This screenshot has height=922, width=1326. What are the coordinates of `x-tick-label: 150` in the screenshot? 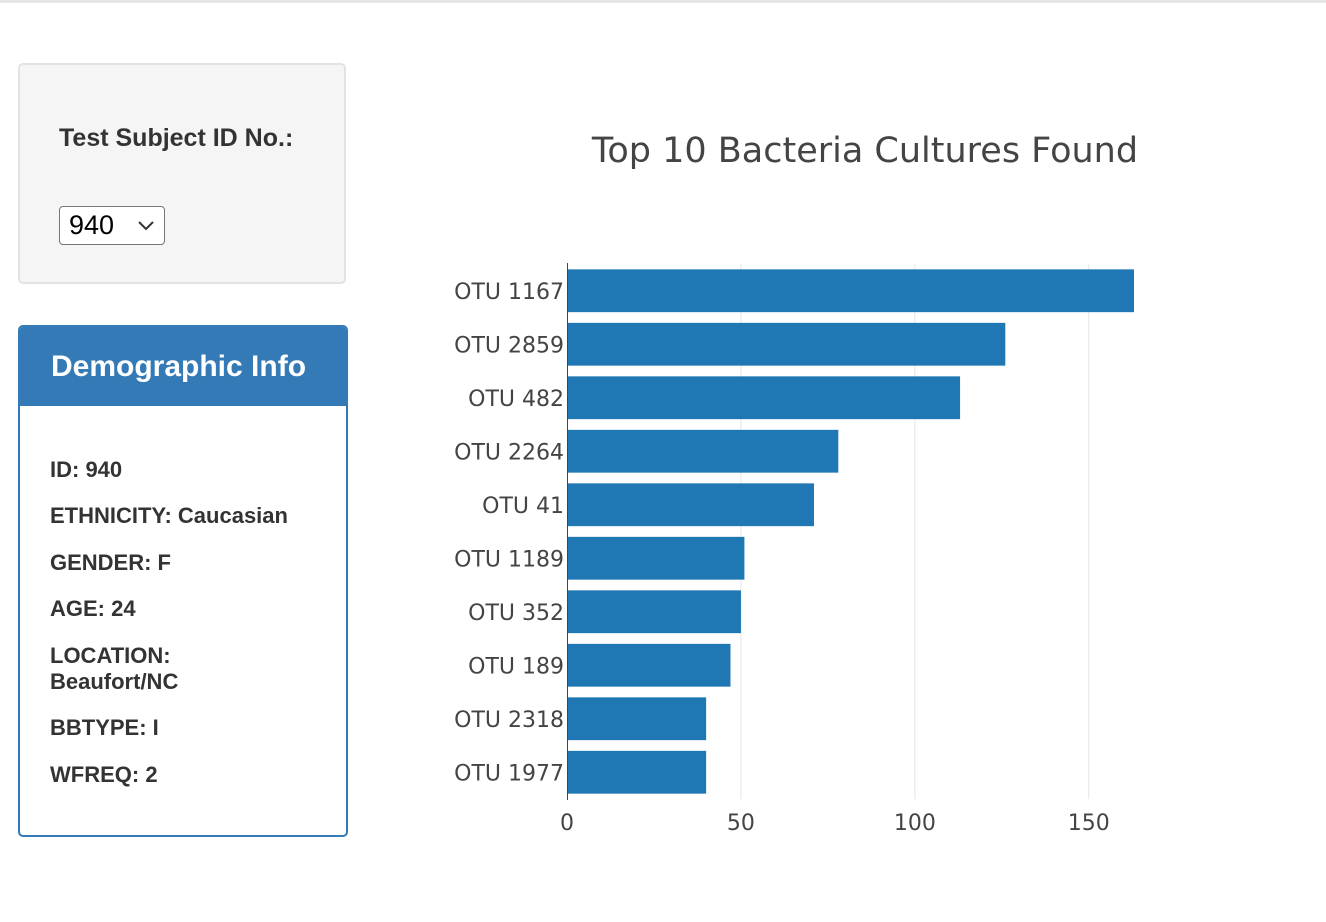 It's located at (1089, 823).